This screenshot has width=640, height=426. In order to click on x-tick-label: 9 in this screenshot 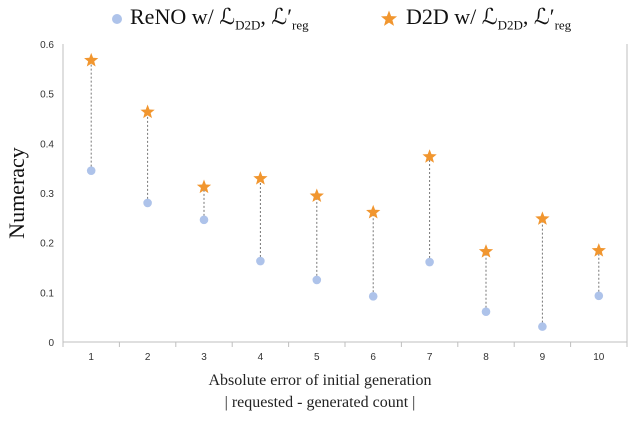, I will do `click(543, 357)`.